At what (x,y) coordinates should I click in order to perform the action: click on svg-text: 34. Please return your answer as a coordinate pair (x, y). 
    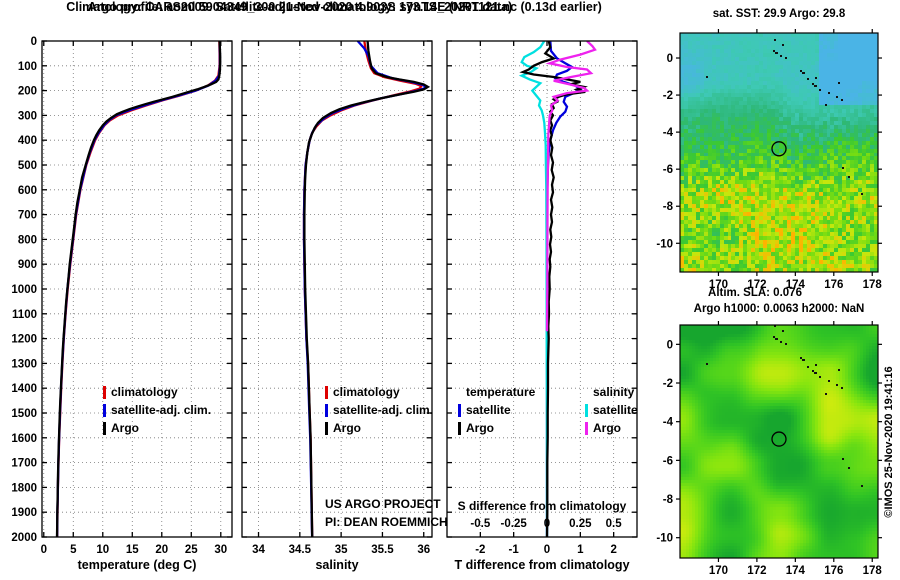
    Looking at the image, I should click on (258, 550).